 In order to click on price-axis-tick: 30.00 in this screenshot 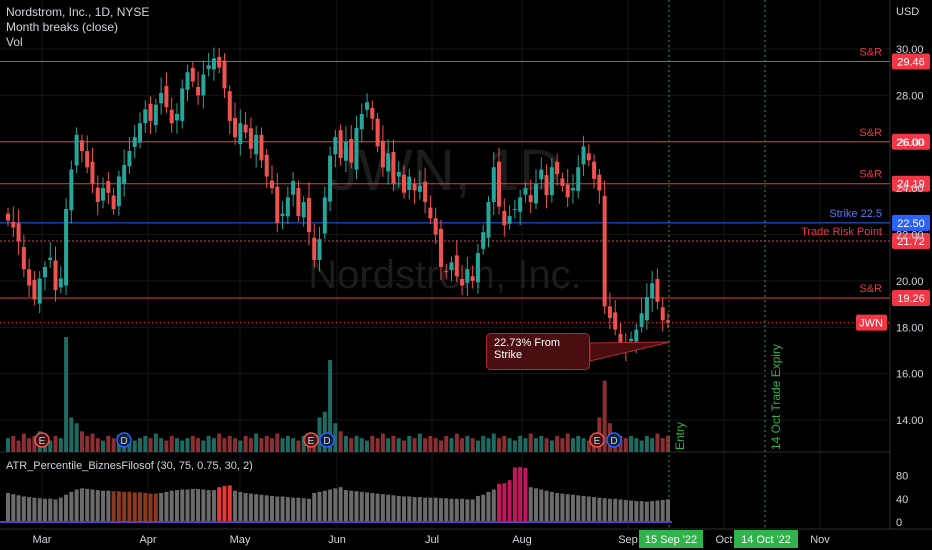, I will do `click(910, 50)`.